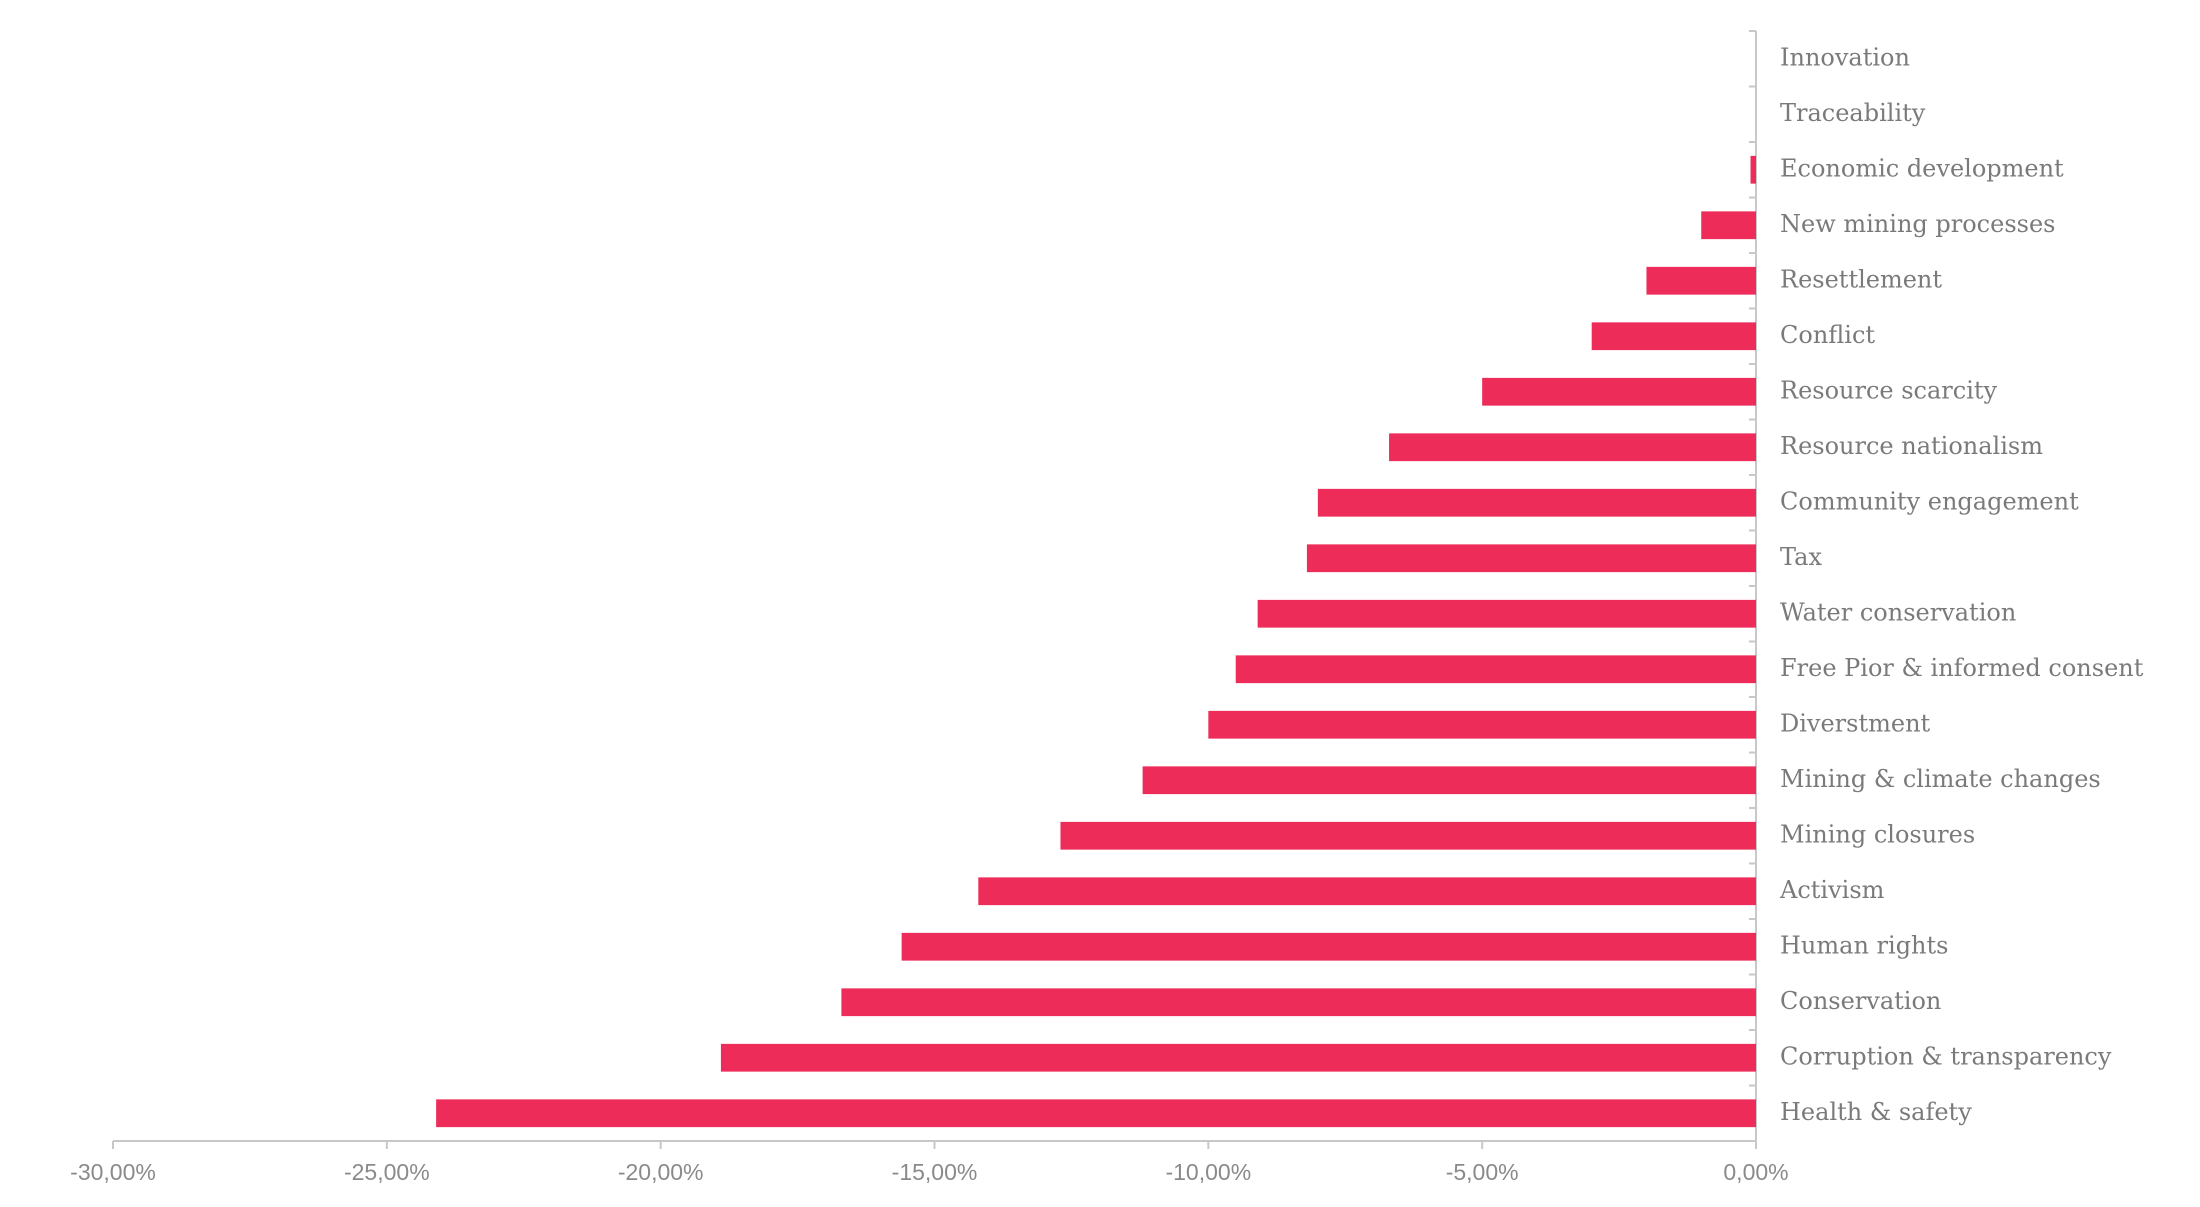  I want to click on category-label: Traceability, so click(1853, 113).